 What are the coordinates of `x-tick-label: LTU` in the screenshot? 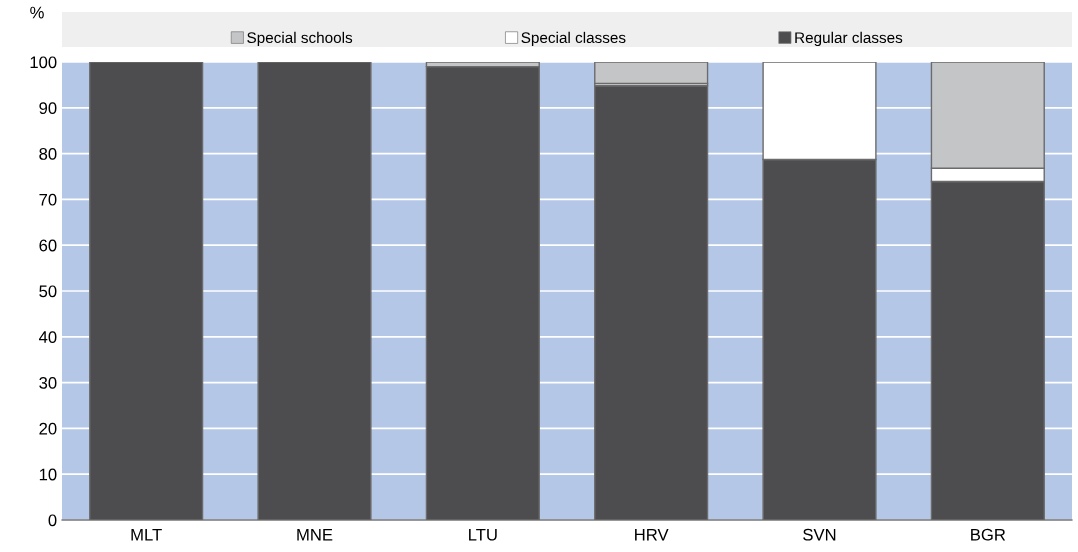 It's located at (483, 534).